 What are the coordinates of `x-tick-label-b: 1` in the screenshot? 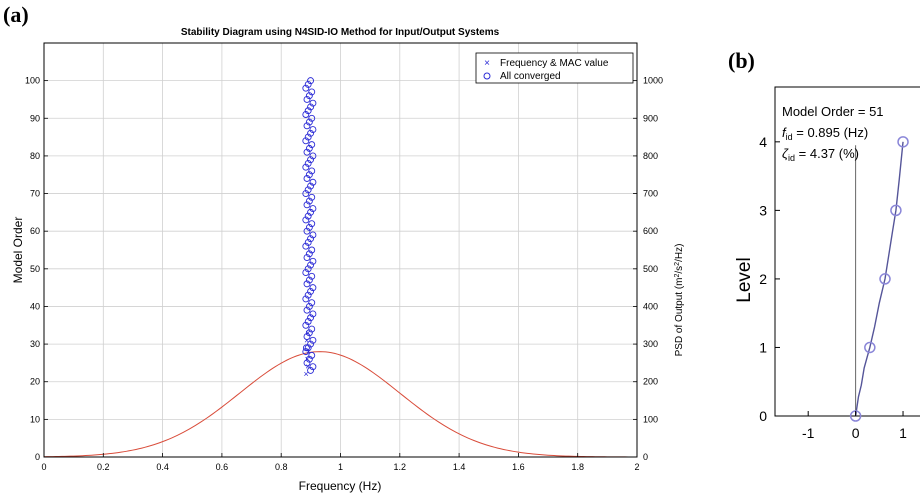 It's located at (903, 433).